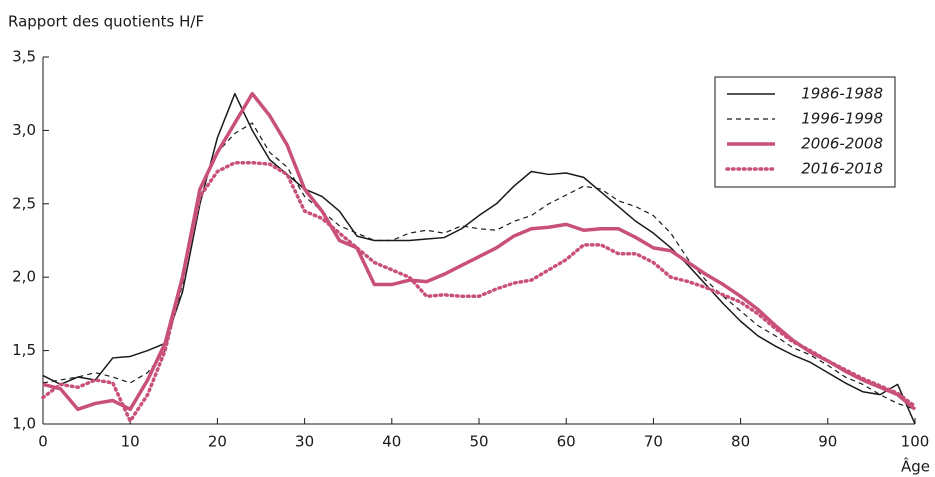  What do you see at coordinates (478, 442) in the screenshot?
I see `x-tick-label: 50` at bounding box center [478, 442].